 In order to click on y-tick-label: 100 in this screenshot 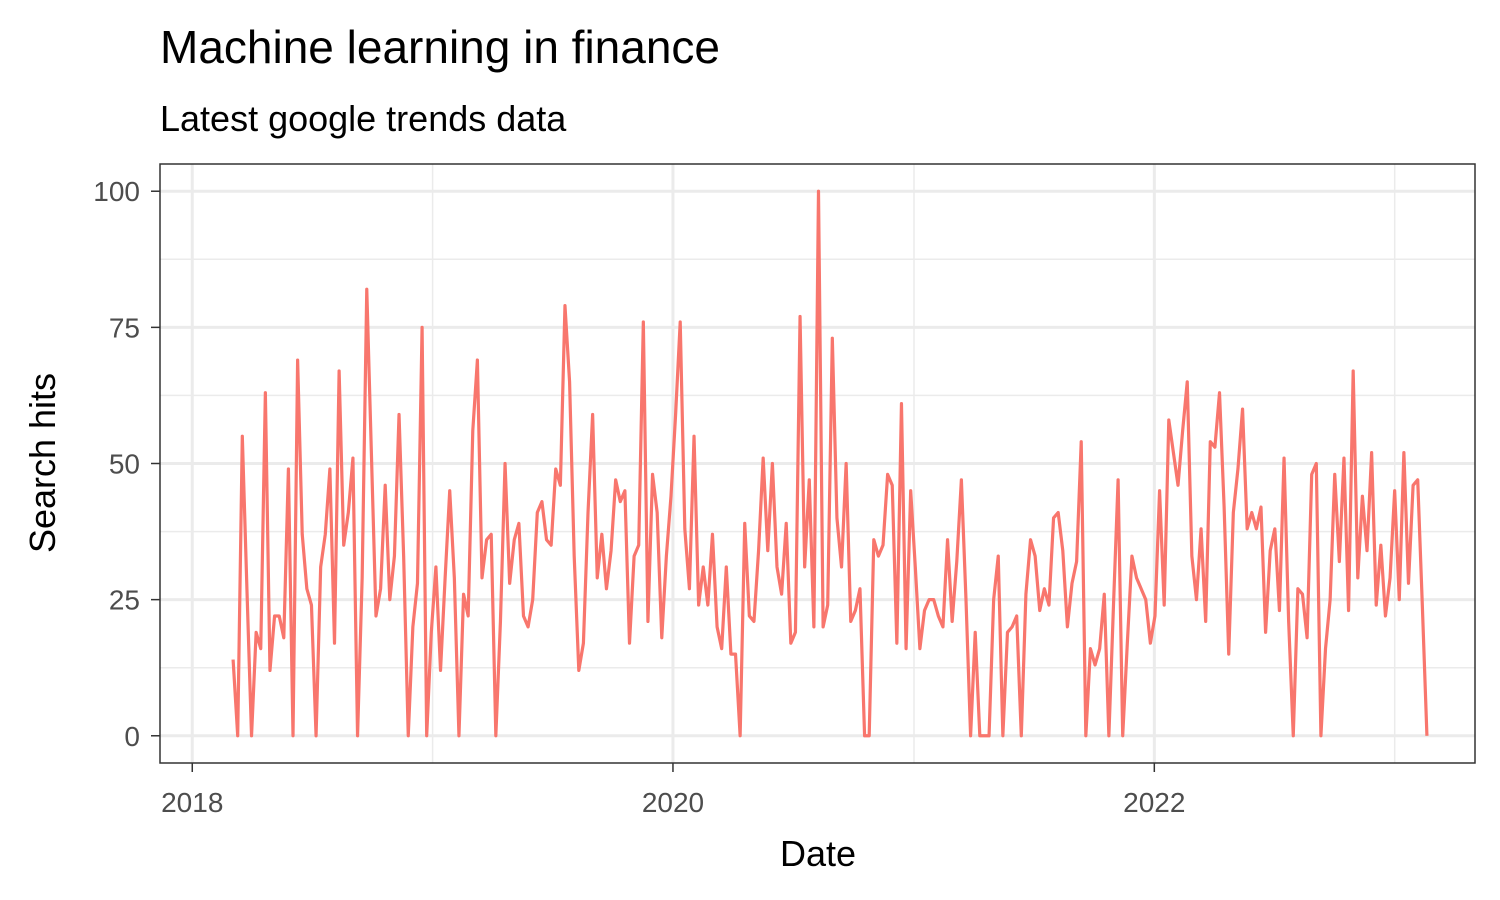, I will do `click(116, 191)`.